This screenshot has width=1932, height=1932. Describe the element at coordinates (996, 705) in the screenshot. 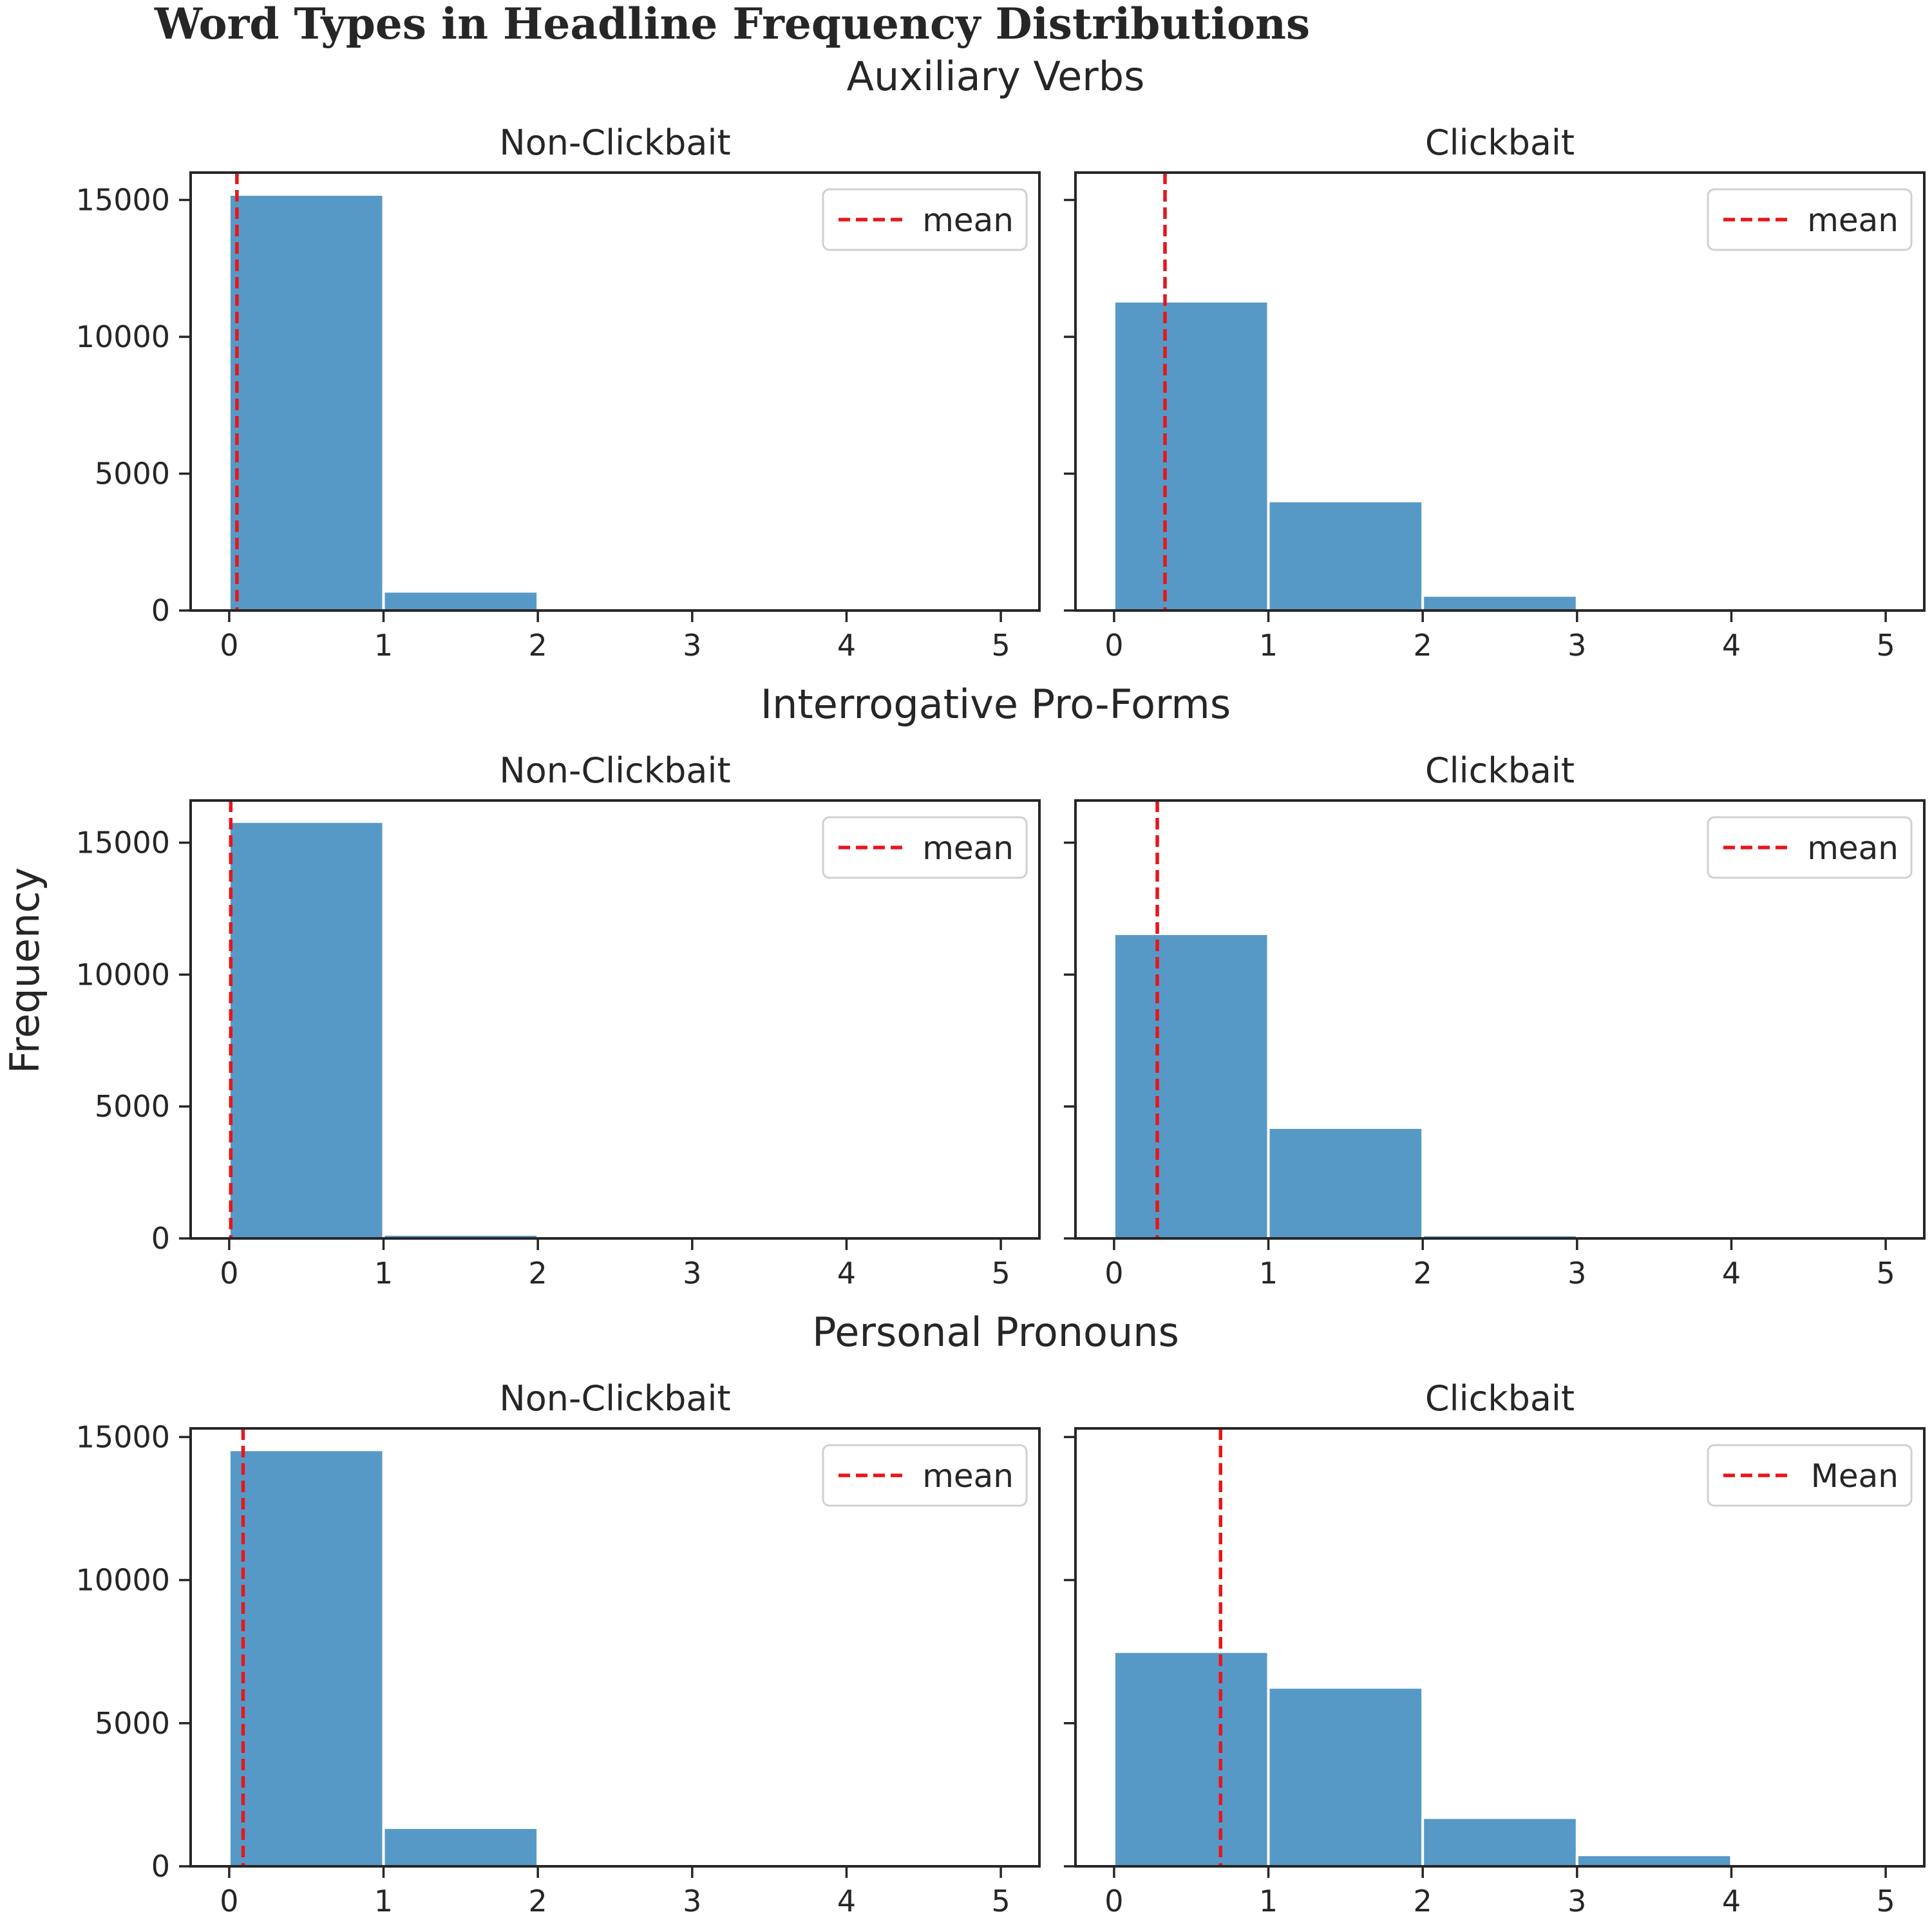

I see `row-title: Interrogative Pro-Forms` at that location.